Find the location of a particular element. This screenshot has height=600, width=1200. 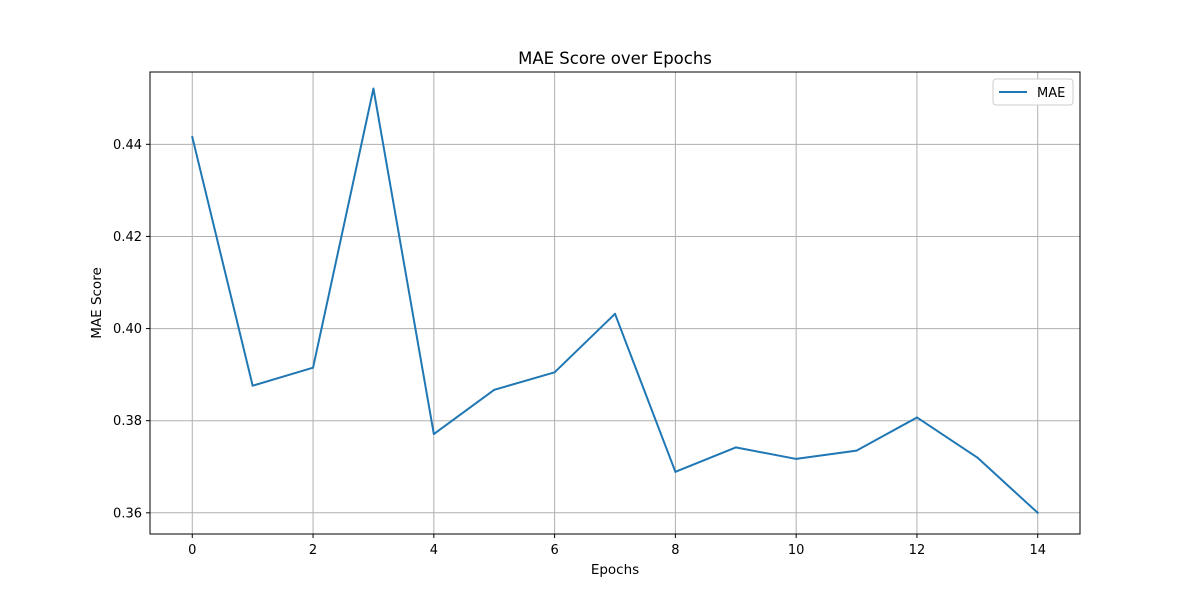

x-tick-label: 4 is located at coordinates (434, 550).